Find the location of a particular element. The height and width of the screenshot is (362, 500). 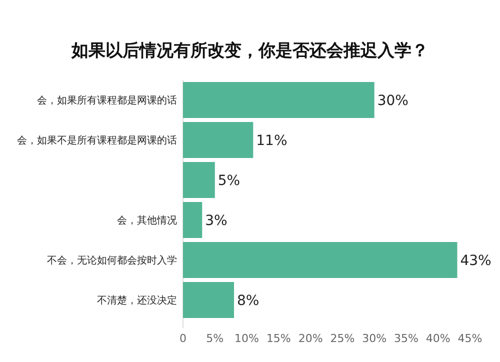

x-tick-label: 15% is located at coordinates (278, 338).